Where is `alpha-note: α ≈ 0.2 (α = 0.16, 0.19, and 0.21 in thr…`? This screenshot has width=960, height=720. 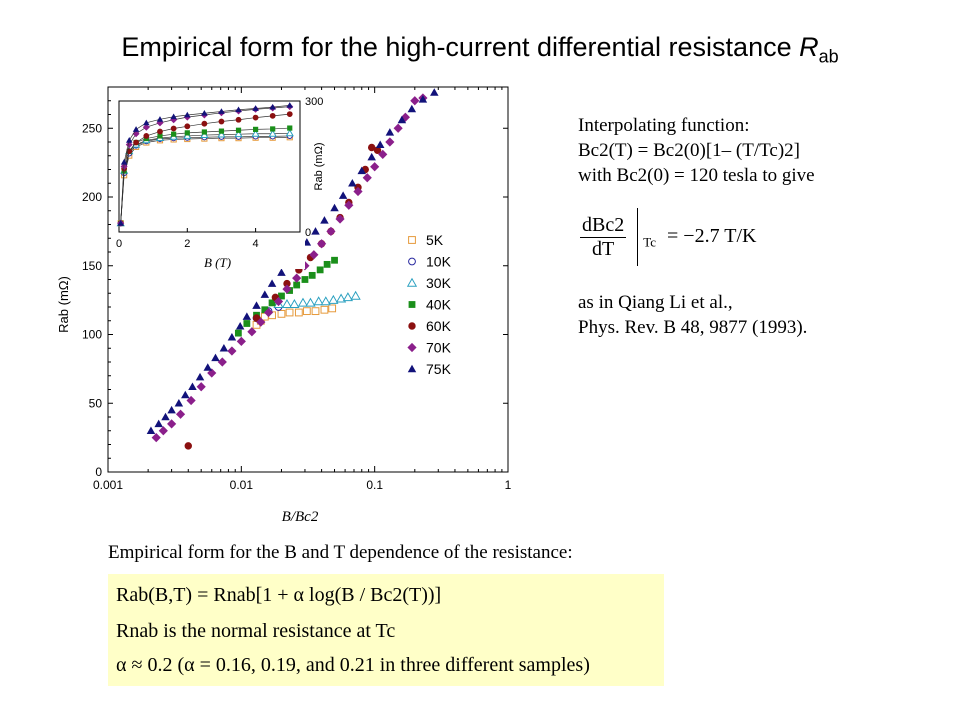 alpha-note: α ≈ 0.2 (α = 0.16, 0.19, and 0.21 in thr… is located at coordinates (353, 665).